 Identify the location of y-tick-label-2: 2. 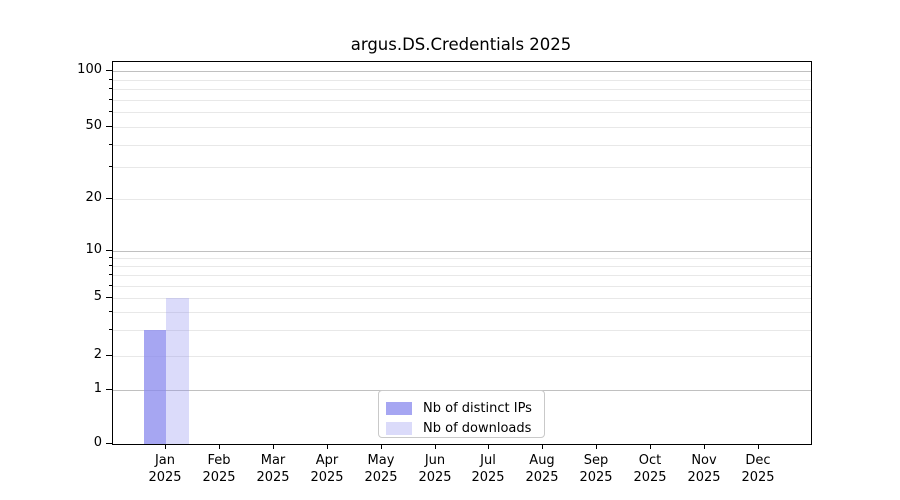
(97, 354).